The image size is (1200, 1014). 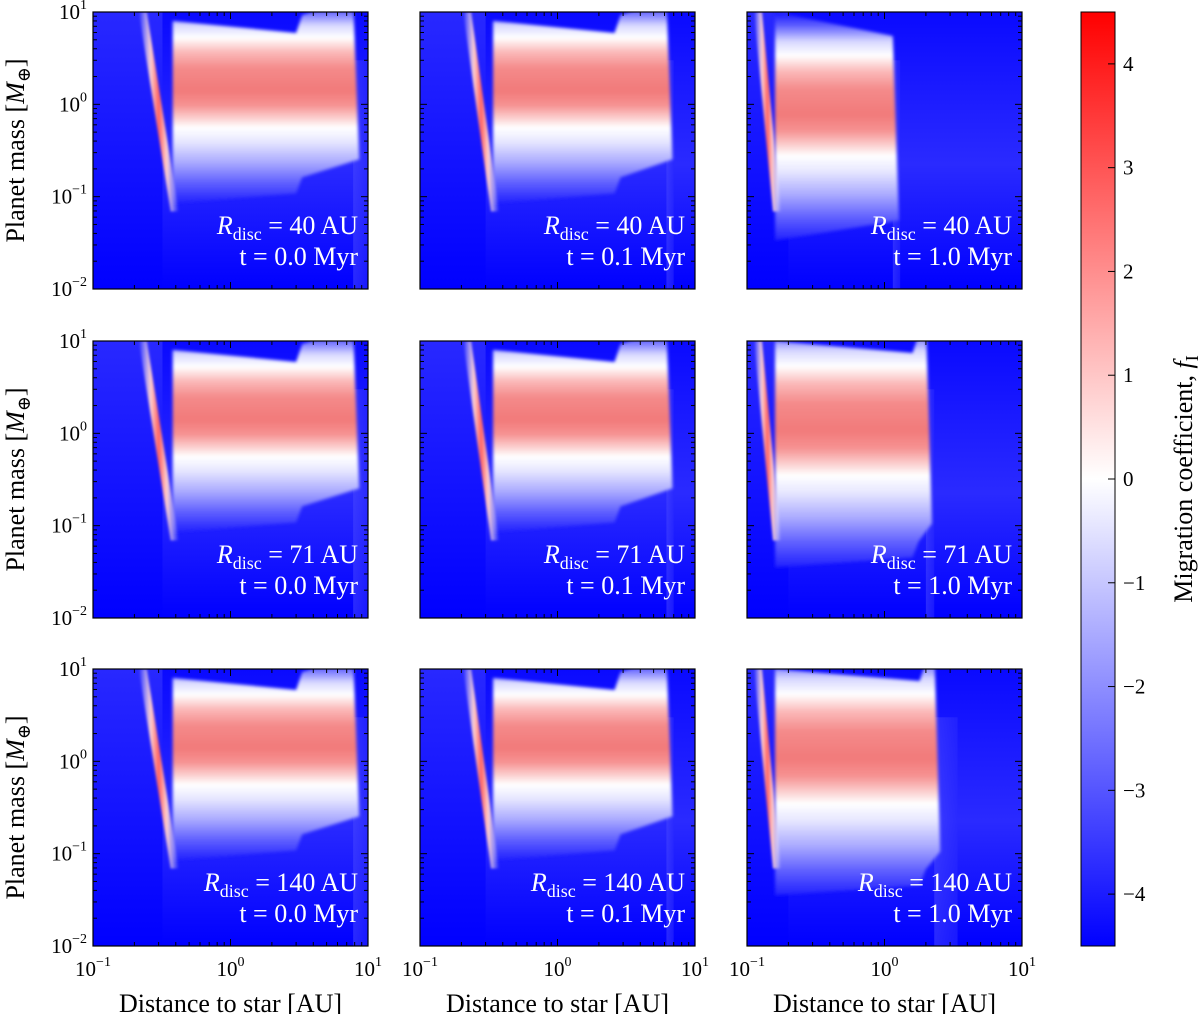 What do you see at coordinates (1128, 479) in the screenshot?
I see `colorbar-tick-label: 0` at bounding box center [1128, 479].